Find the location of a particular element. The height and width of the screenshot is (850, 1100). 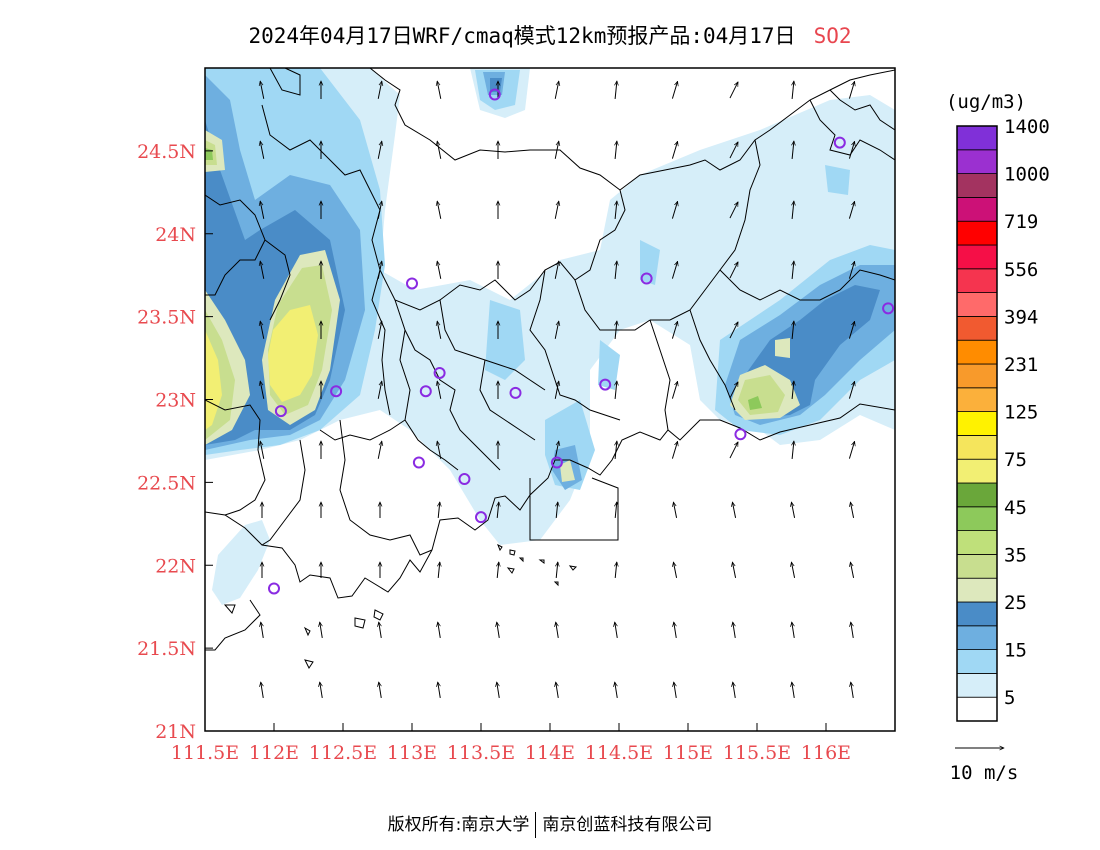

map-title: 2024年04月17日WRF/cmaq模式12km预报产品:04月17日 SO2 is located at coordinates (550, 35).